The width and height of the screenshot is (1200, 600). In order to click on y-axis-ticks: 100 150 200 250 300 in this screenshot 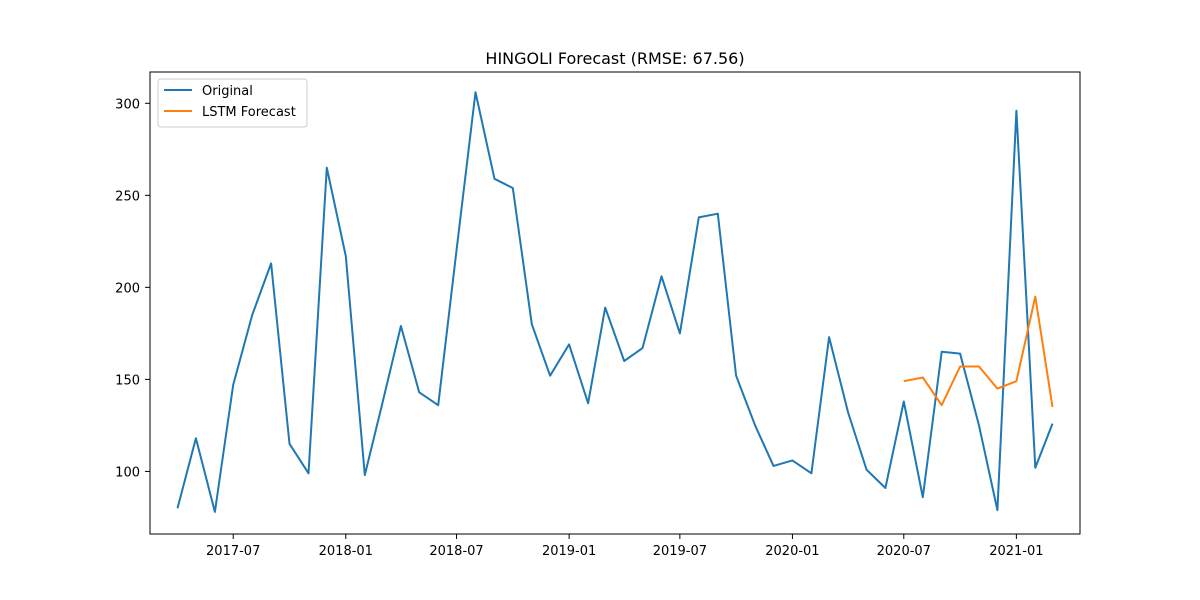, I will do `click(132, 288)`.